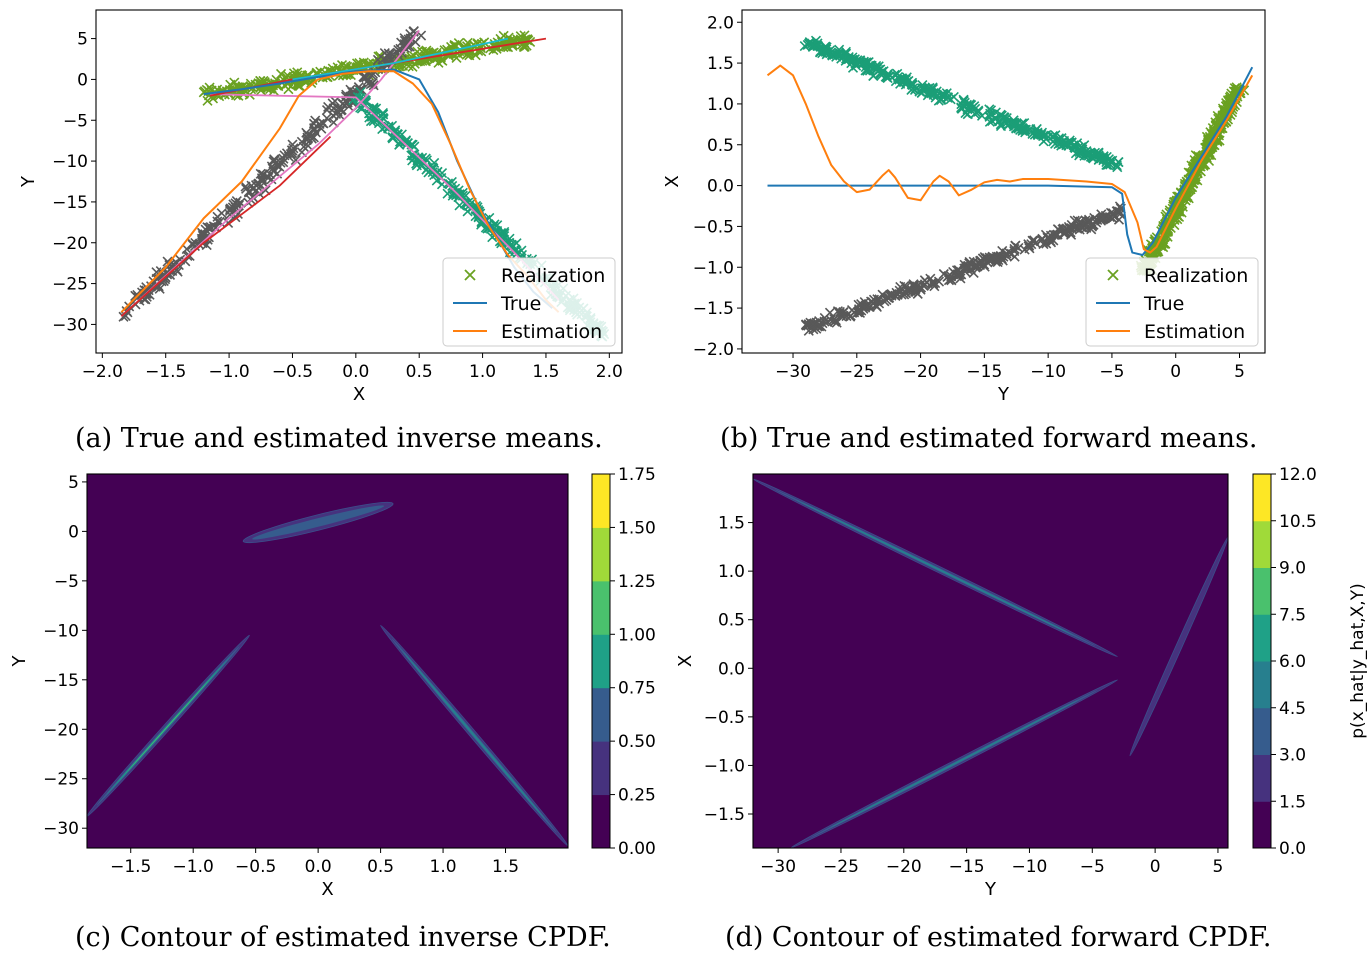 Image resolution: width=1368 pixels, height=960 pixels. Describe the element at coordinates (1092, 867) in the screenshot. I see `x-tick-label: −5` at that location.